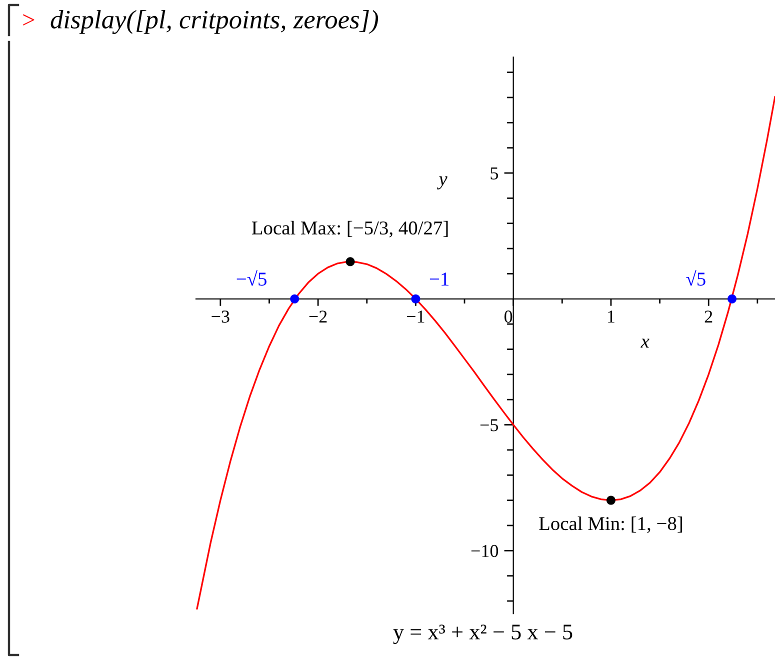  What do you see at coordinates (696, 278) in the screenshot?
I see `annotation: √5` at bounding box center [696, 278].